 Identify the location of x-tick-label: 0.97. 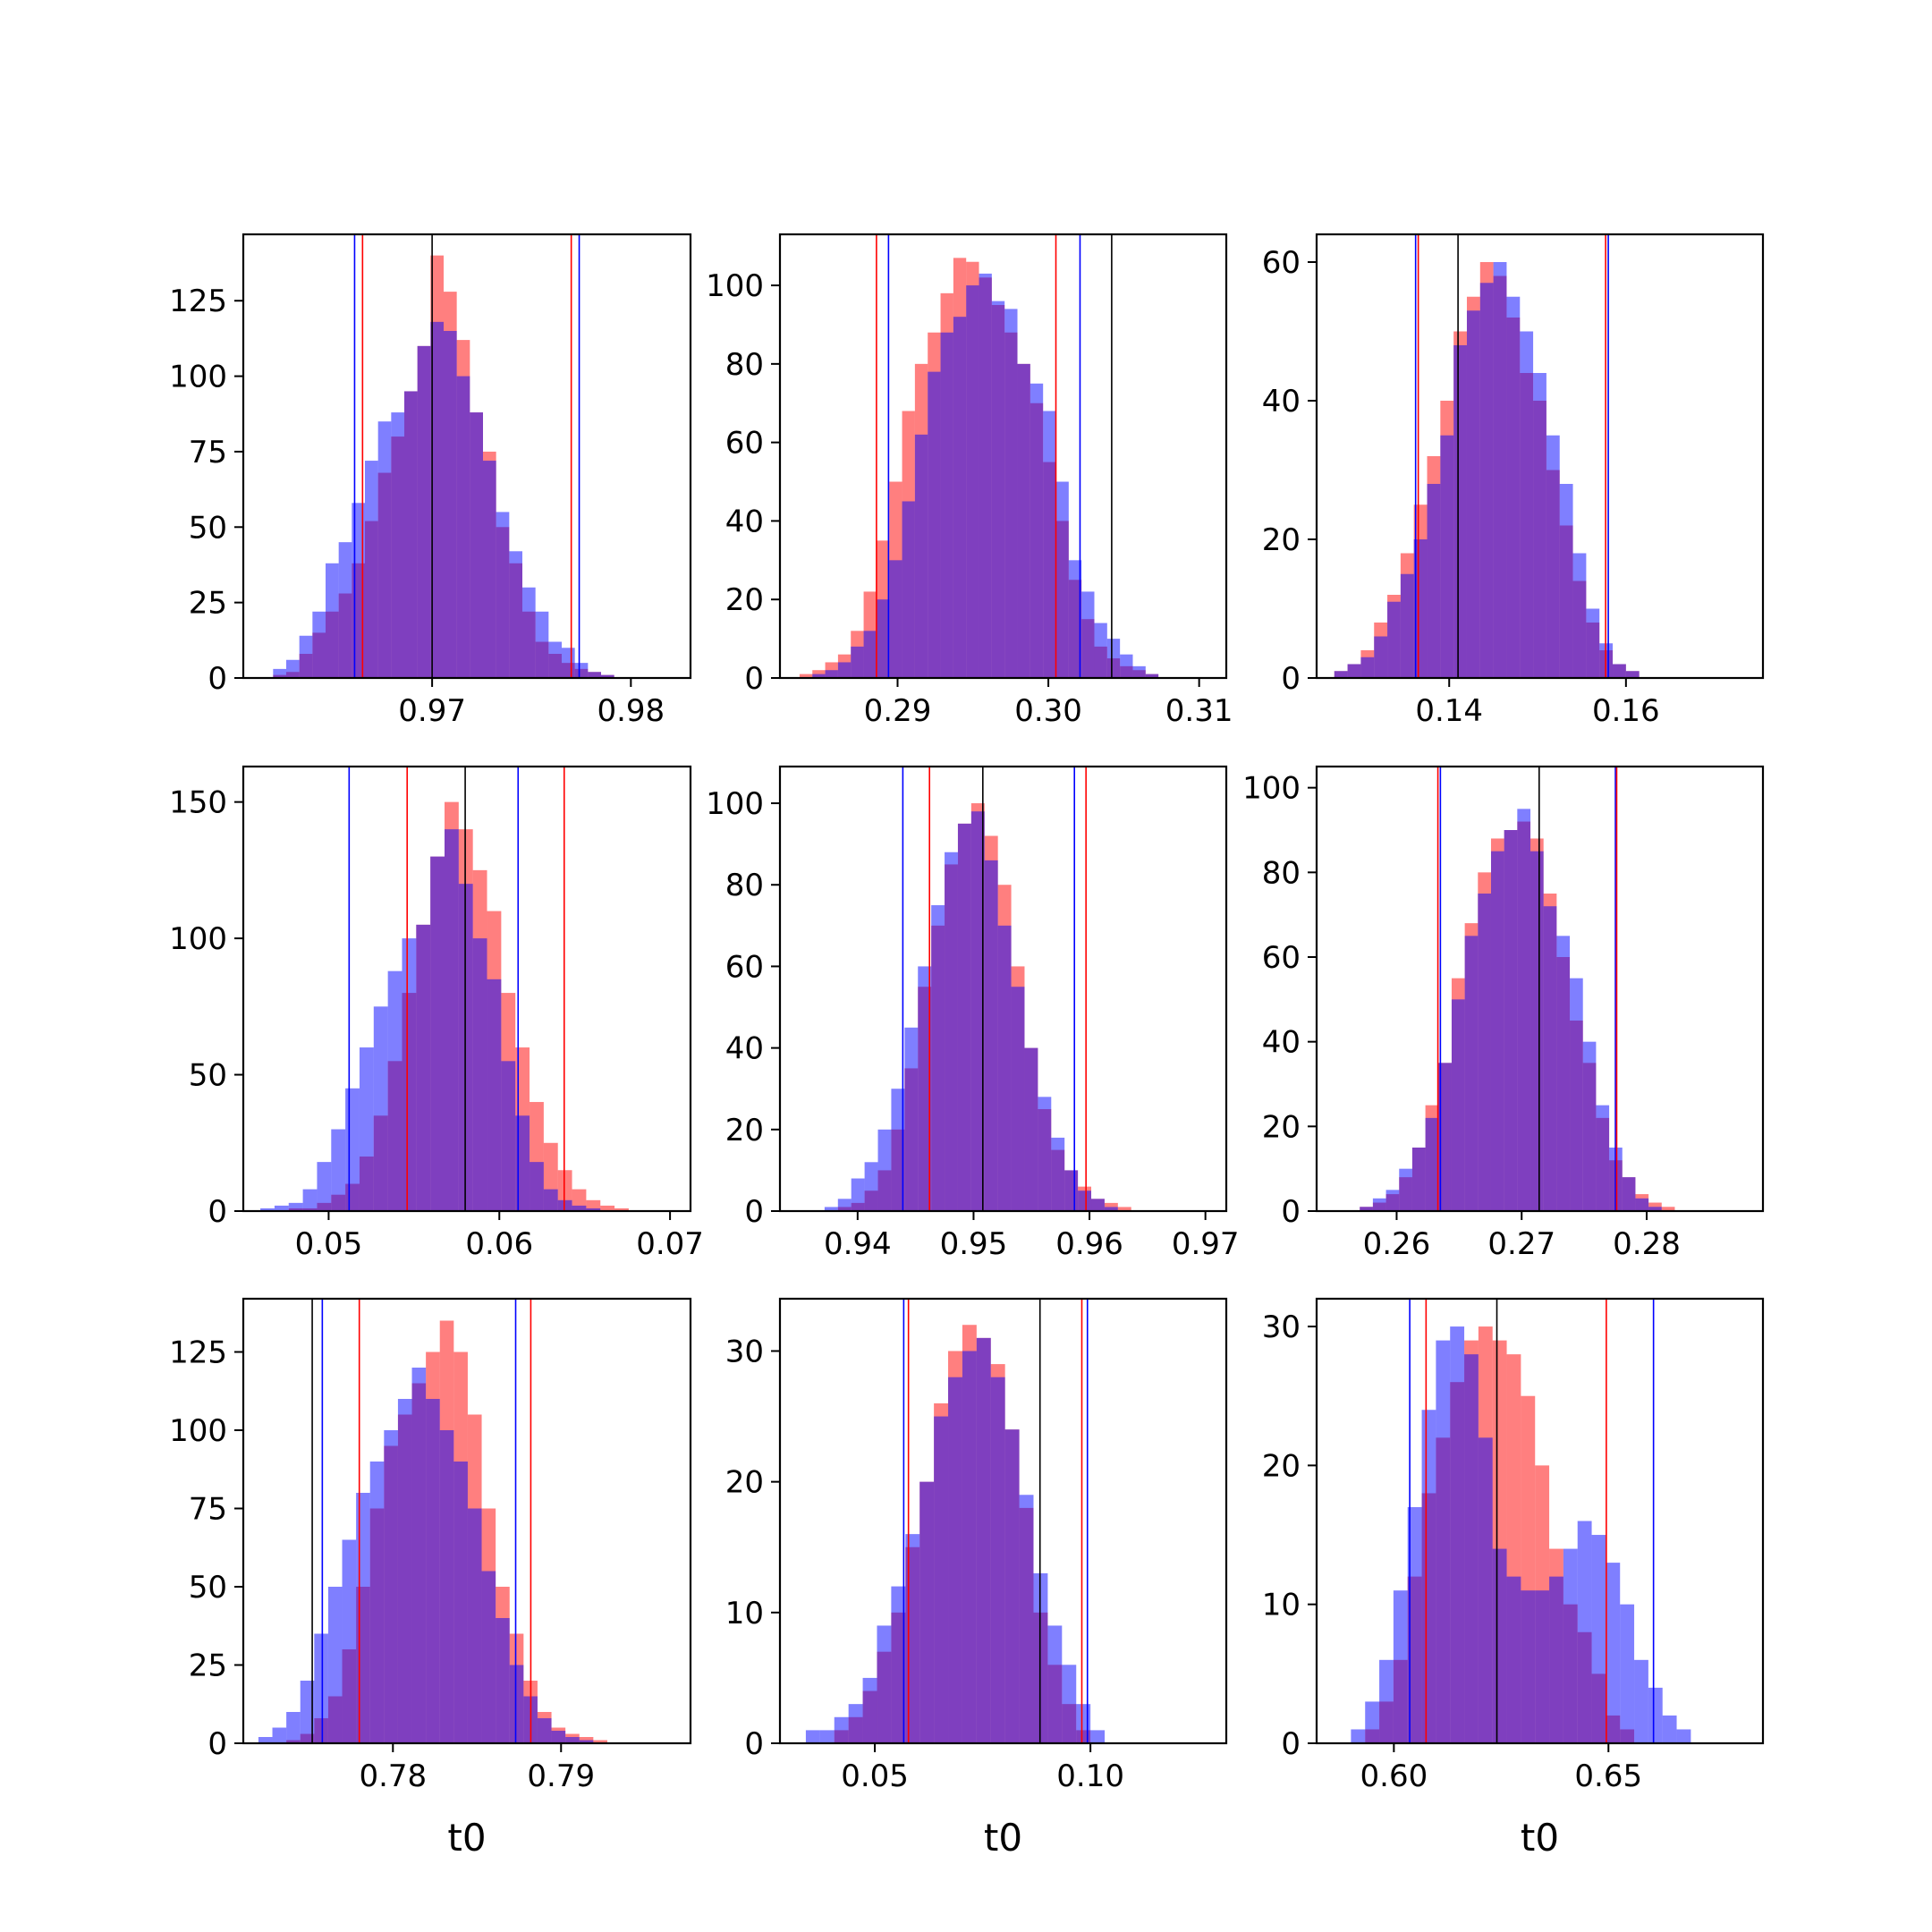
(1206, 1244).